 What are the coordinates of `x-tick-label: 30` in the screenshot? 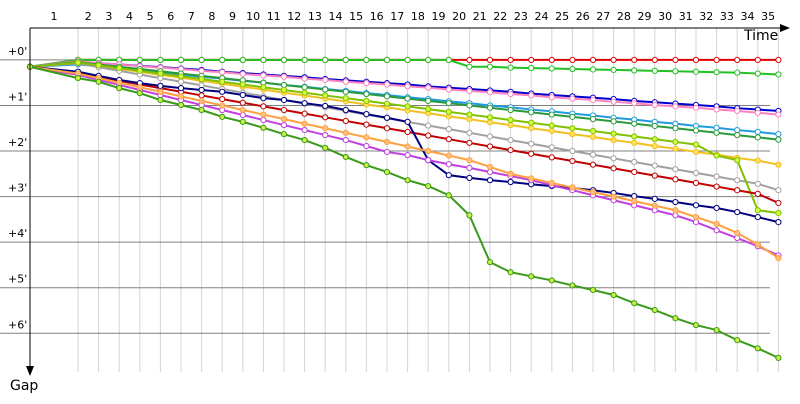 It's located at (665, 16).